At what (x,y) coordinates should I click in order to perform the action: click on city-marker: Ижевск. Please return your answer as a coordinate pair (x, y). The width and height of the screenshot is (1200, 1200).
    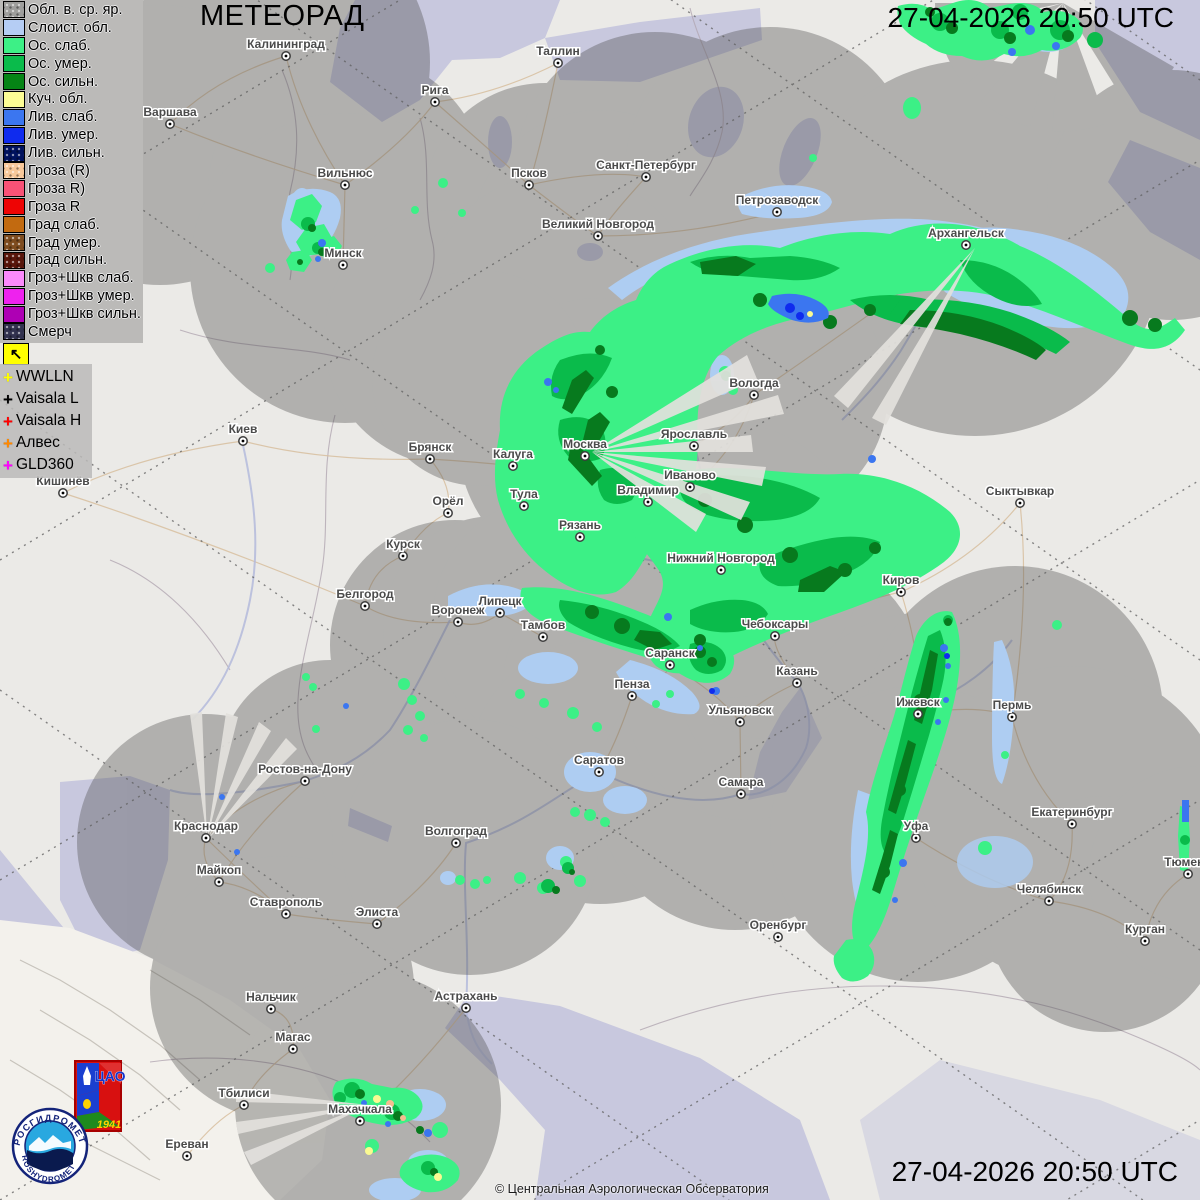
    Looking at the image, I should click on (918, 706).